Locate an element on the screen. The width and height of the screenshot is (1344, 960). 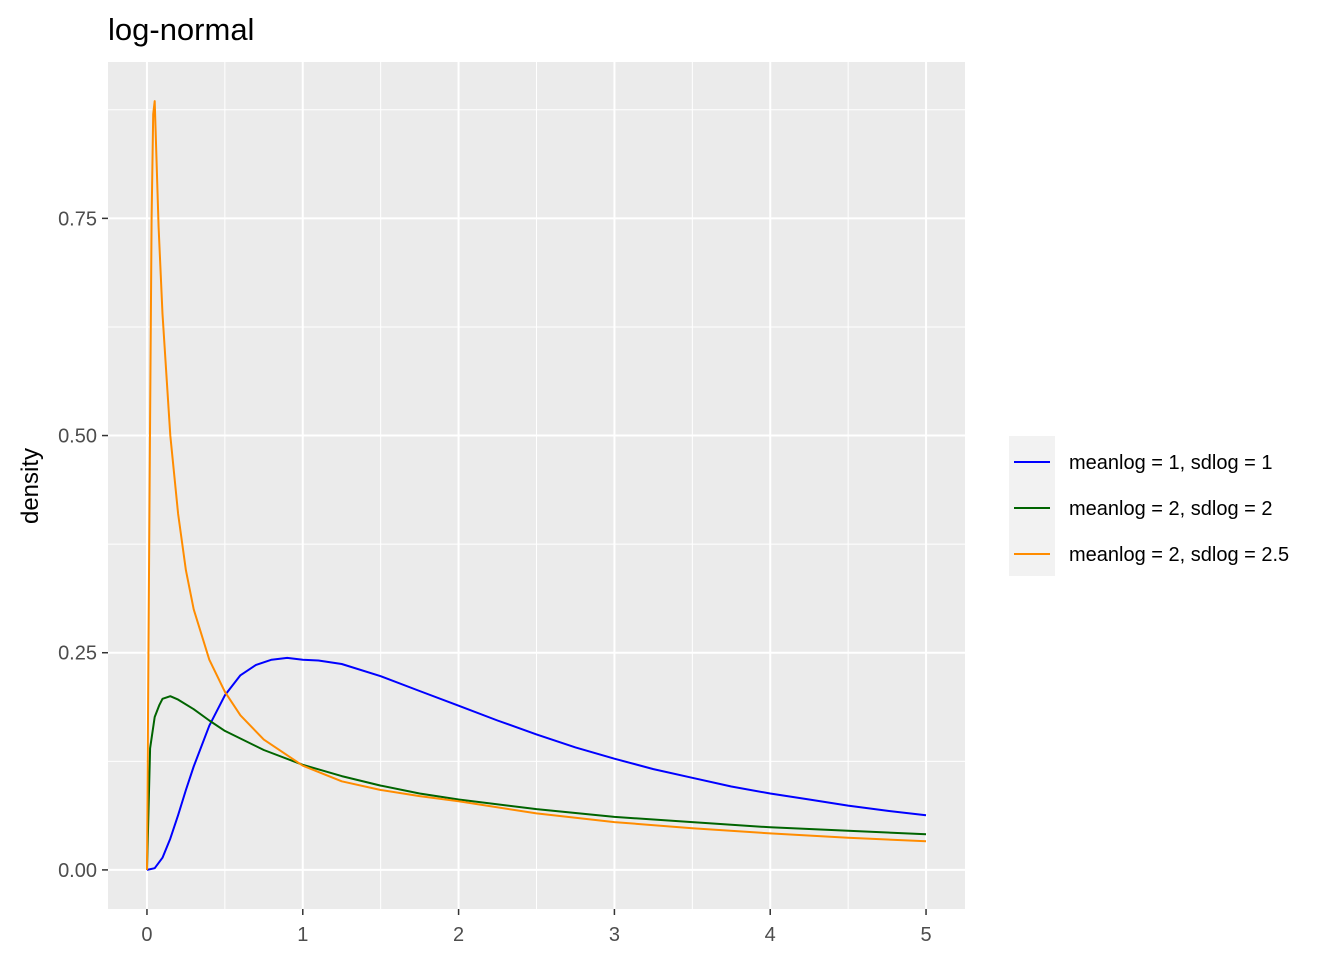
y-tick-label: 0.50 is located at coordinates (77, 437).